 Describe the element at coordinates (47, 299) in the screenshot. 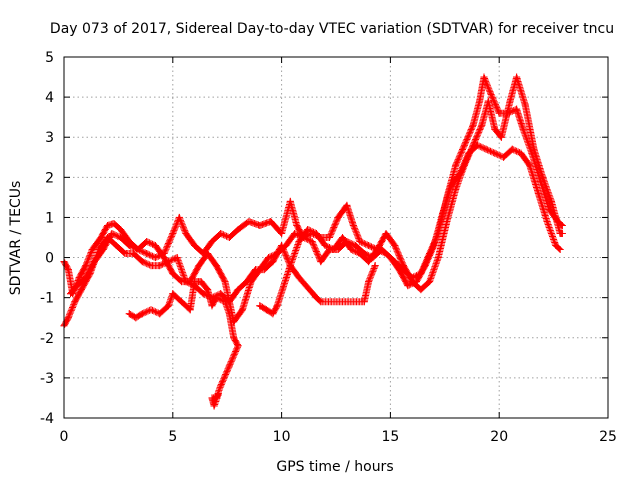

I see `y-tick-label: -1` at that location.